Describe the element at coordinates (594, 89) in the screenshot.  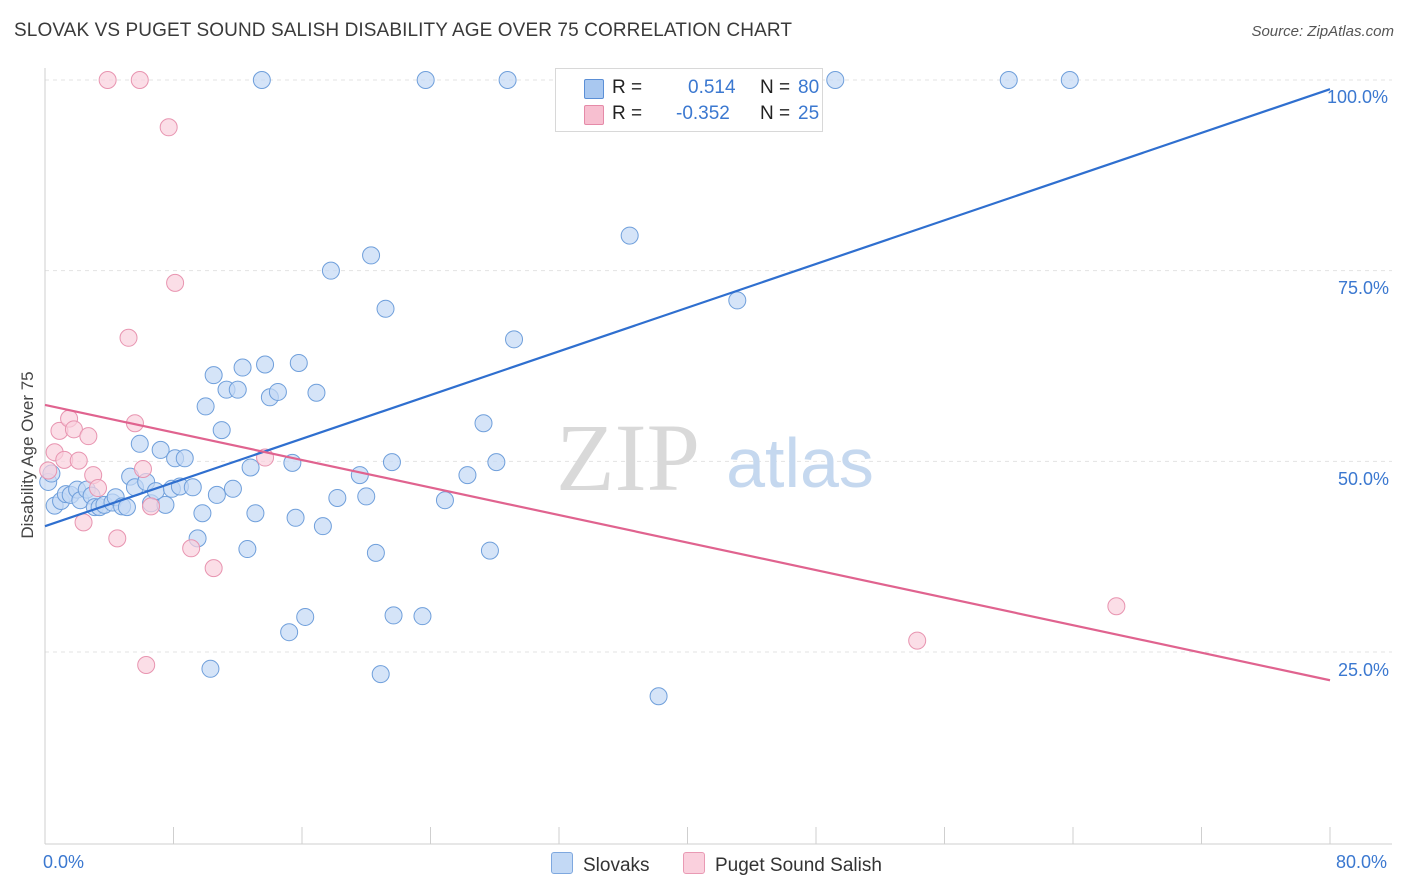
I see `legend-swatch-slovaks` at that location.